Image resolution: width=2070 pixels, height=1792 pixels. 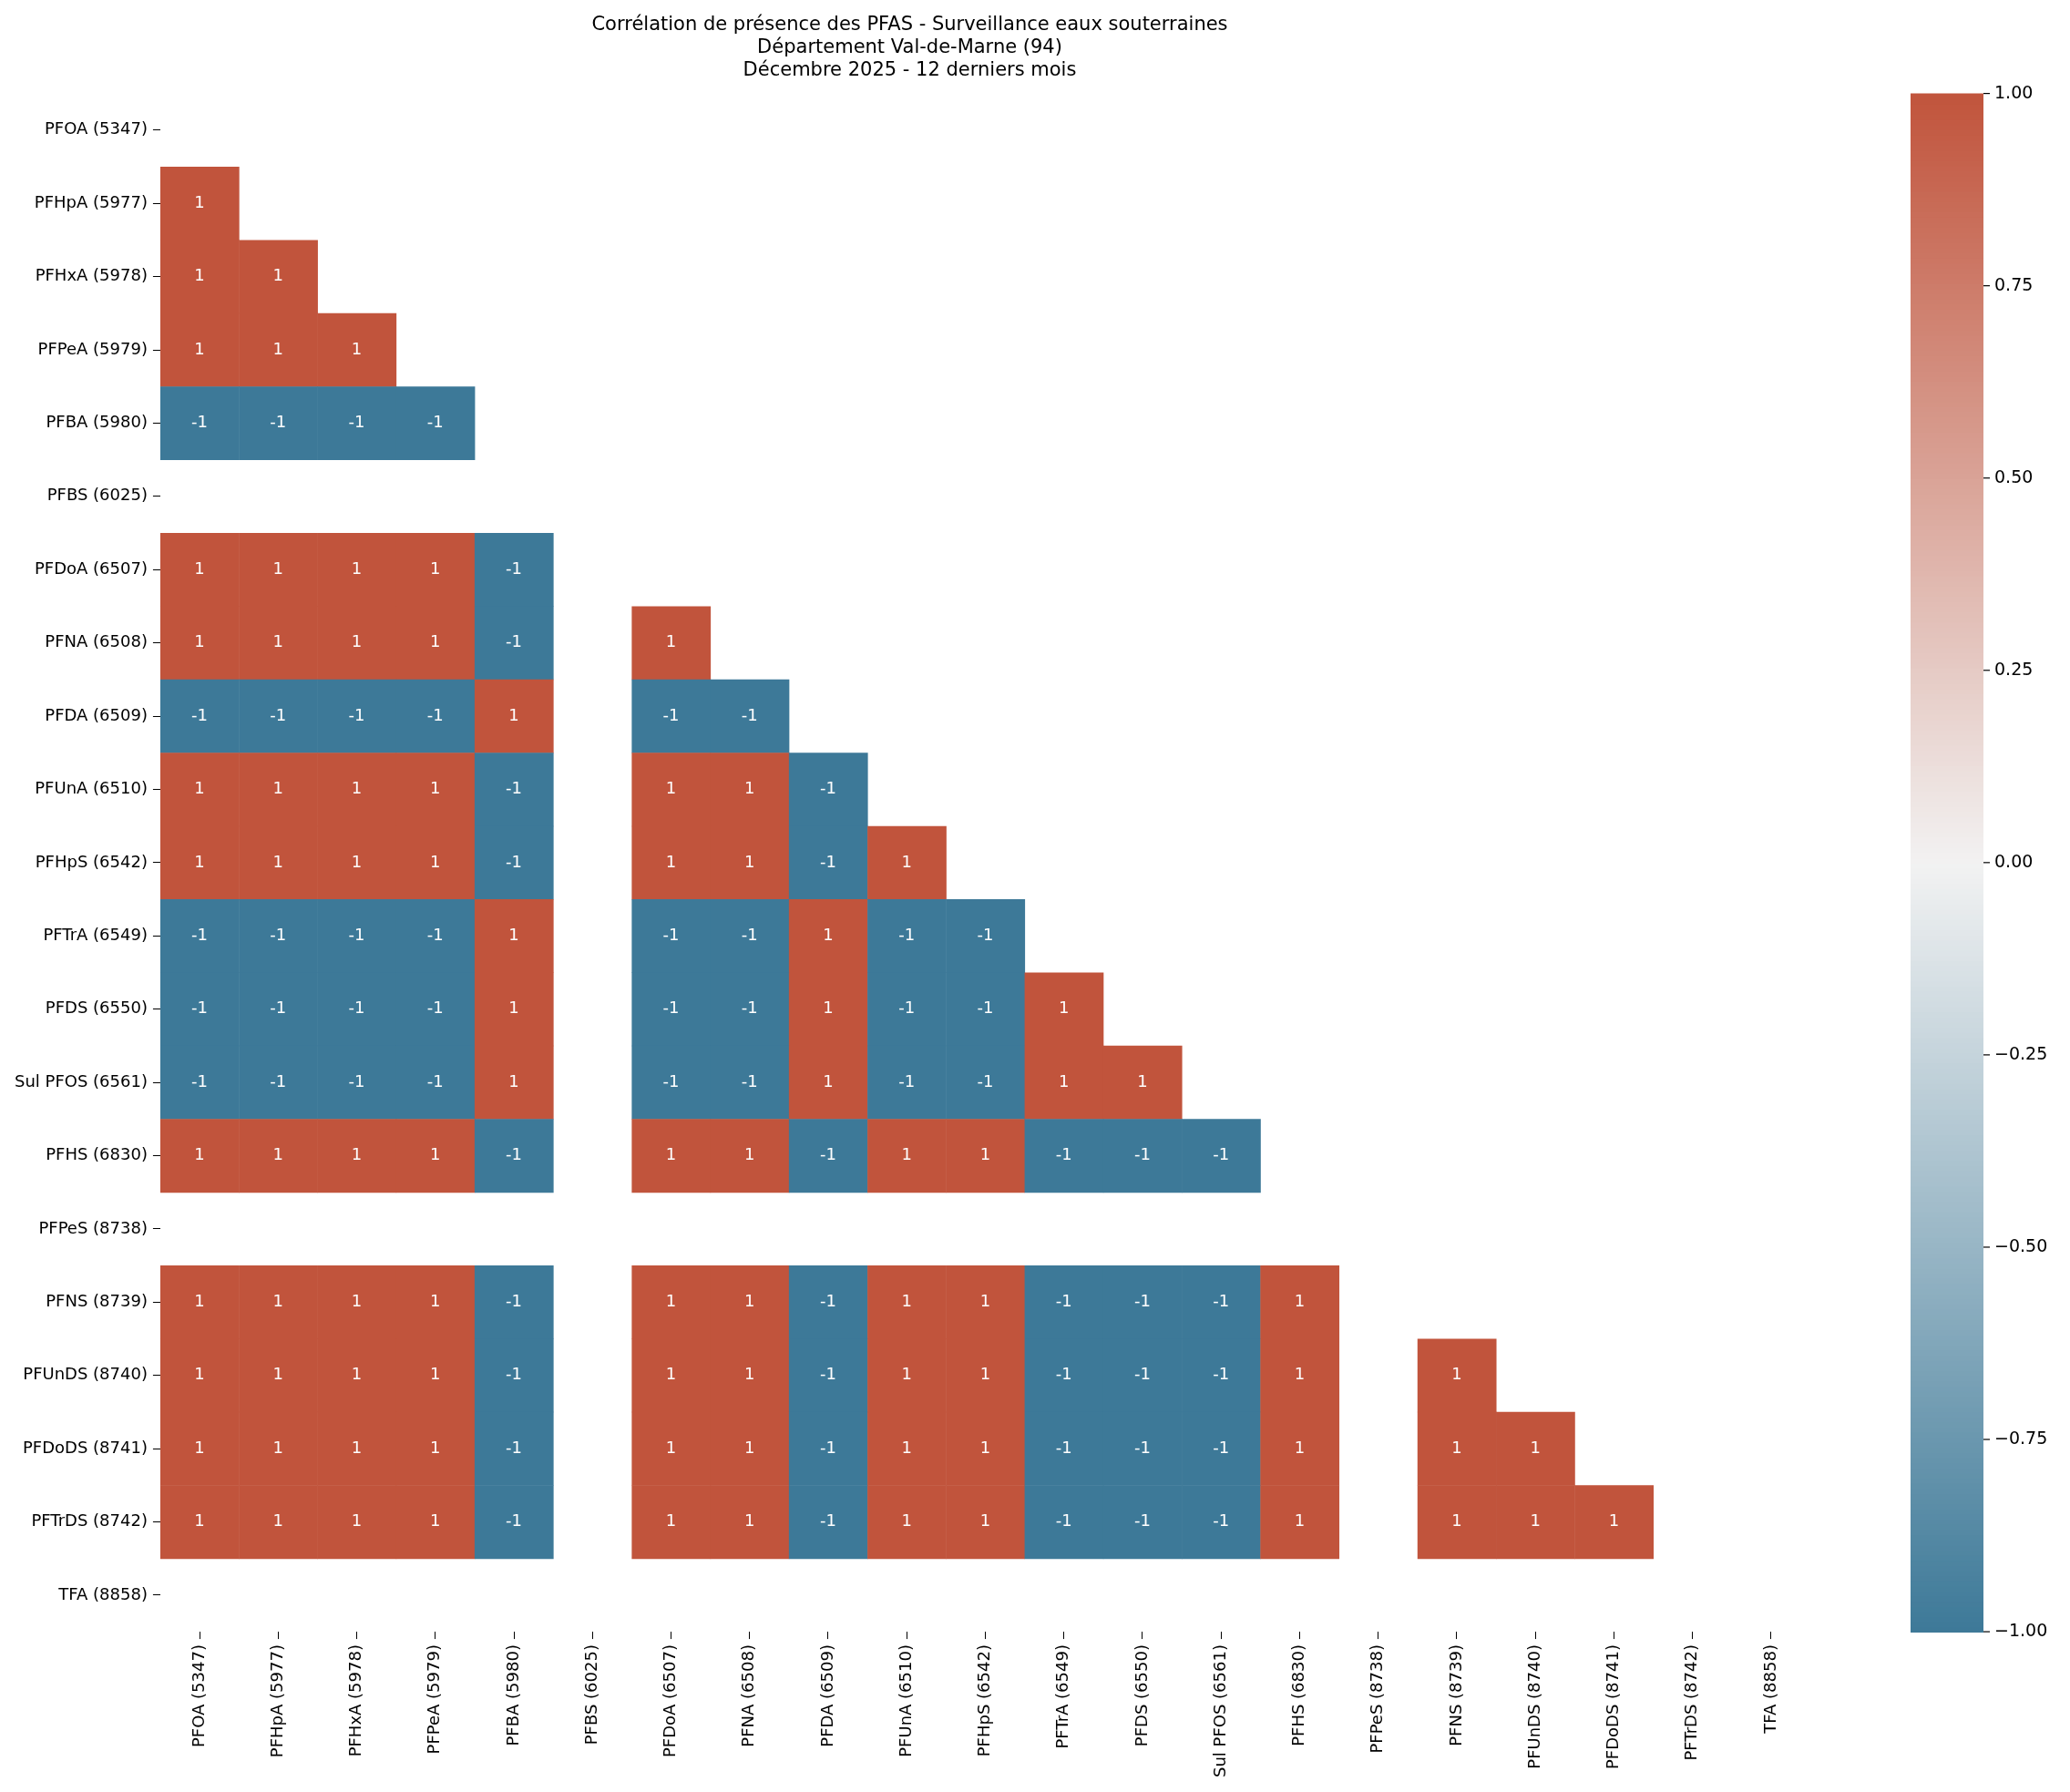 What do you see at coordinates (2014, 91) in the screenshot?
I see `color-bar-label: 1.00` at bounding box center [2014, 91].